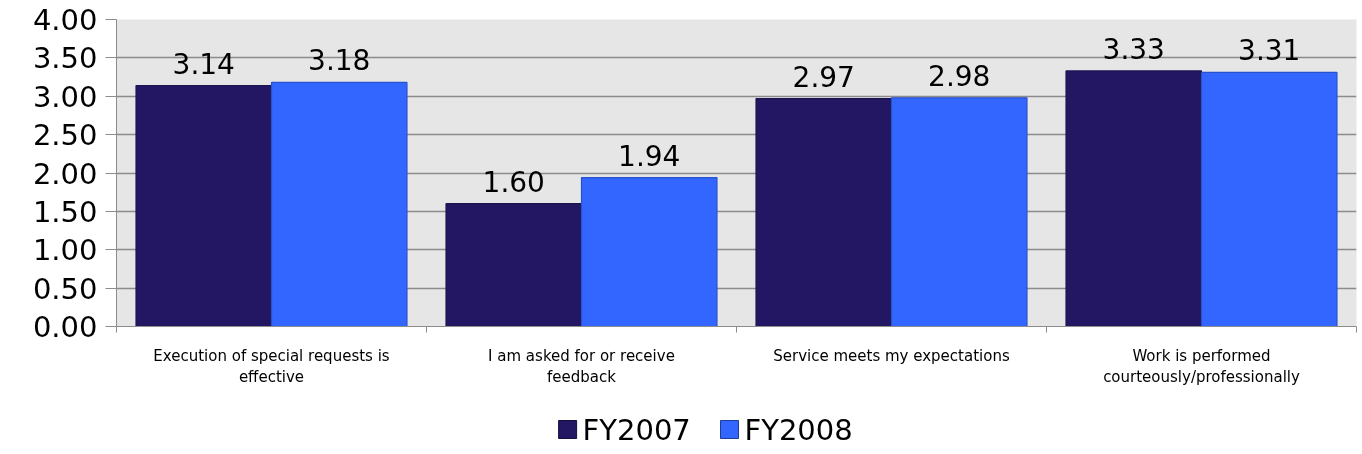 Image resolution: width=1362 pixels, height=454 pixels. Describe the element at coordinates (65, 135) in the screenshot. I see `y-tick-label: 2.50` at that location.